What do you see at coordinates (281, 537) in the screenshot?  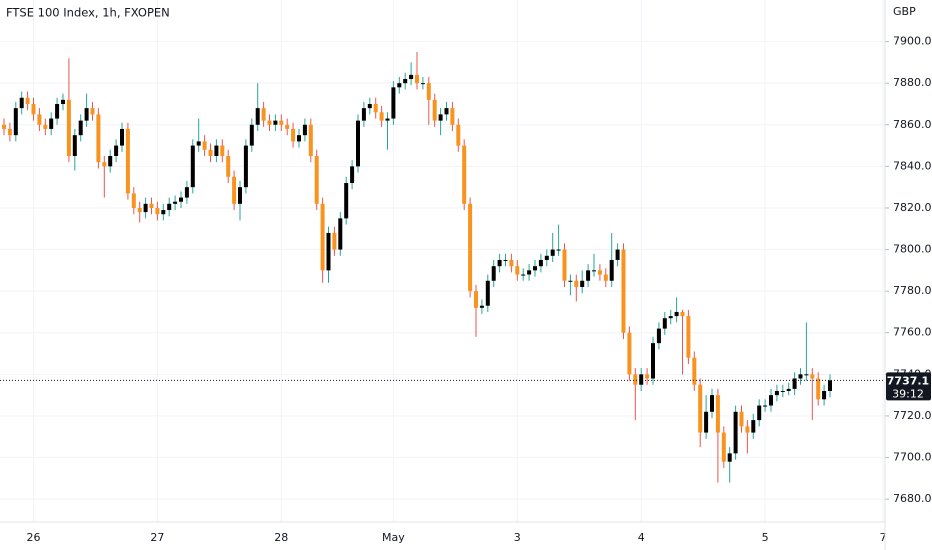 I see `x-tick-label: 28` at bounding box center [281, 537].